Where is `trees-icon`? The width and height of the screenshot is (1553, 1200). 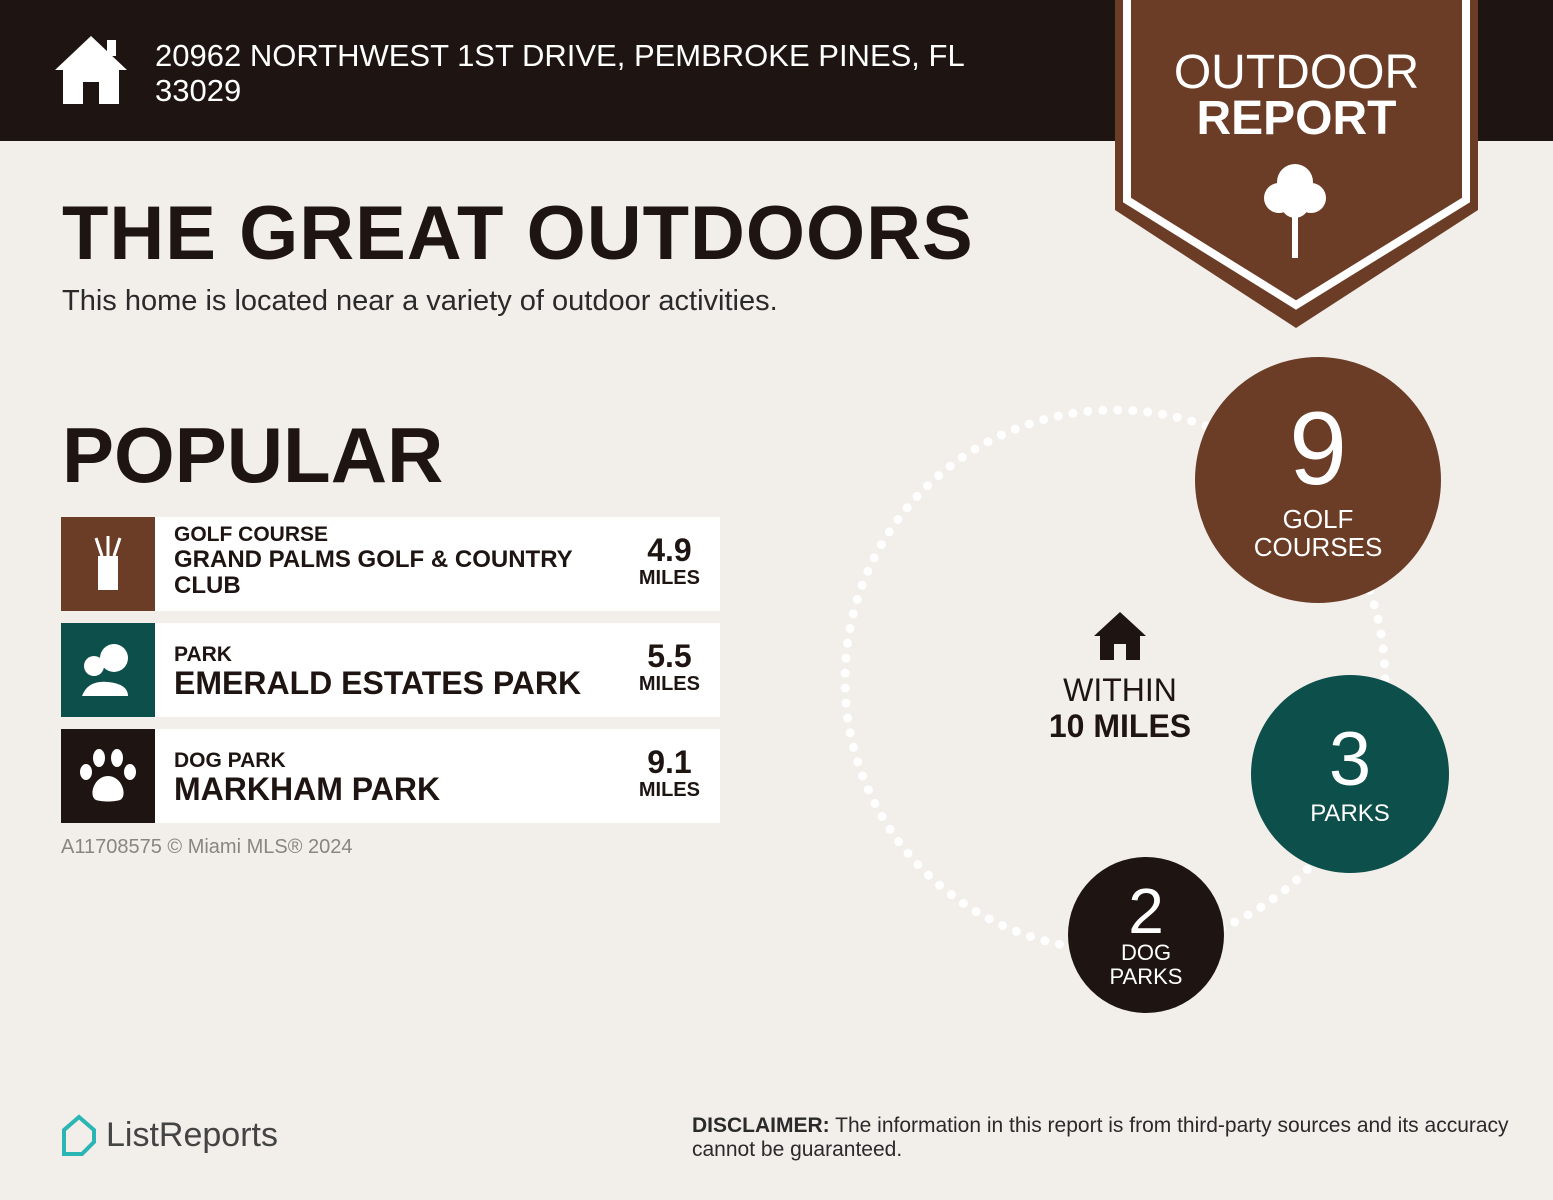 trees-icon is located at coordinates (108, 670).